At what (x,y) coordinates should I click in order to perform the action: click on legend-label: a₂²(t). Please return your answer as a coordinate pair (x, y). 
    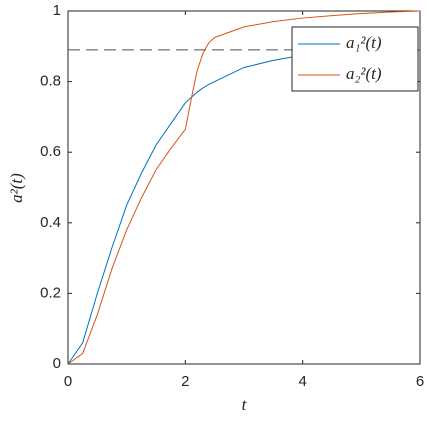
    Looking at the image, I should click on (364, 73).